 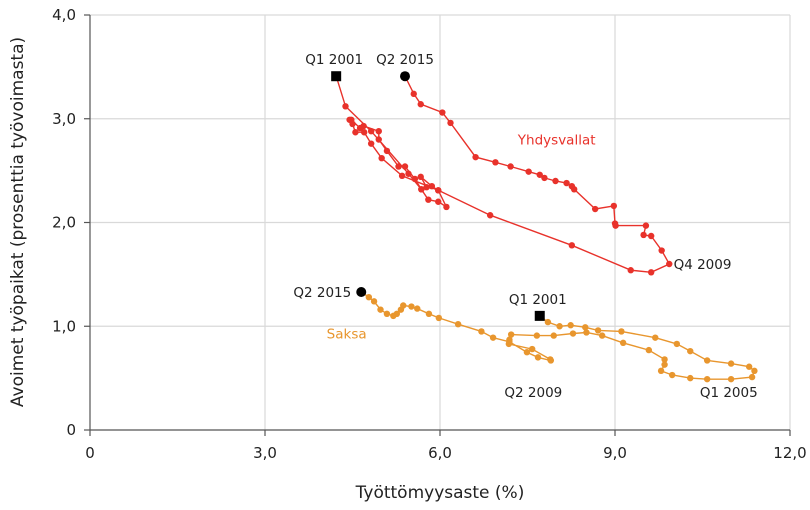 I want to click on annotation-label: Q1 2005, so click(x=729, y=393).